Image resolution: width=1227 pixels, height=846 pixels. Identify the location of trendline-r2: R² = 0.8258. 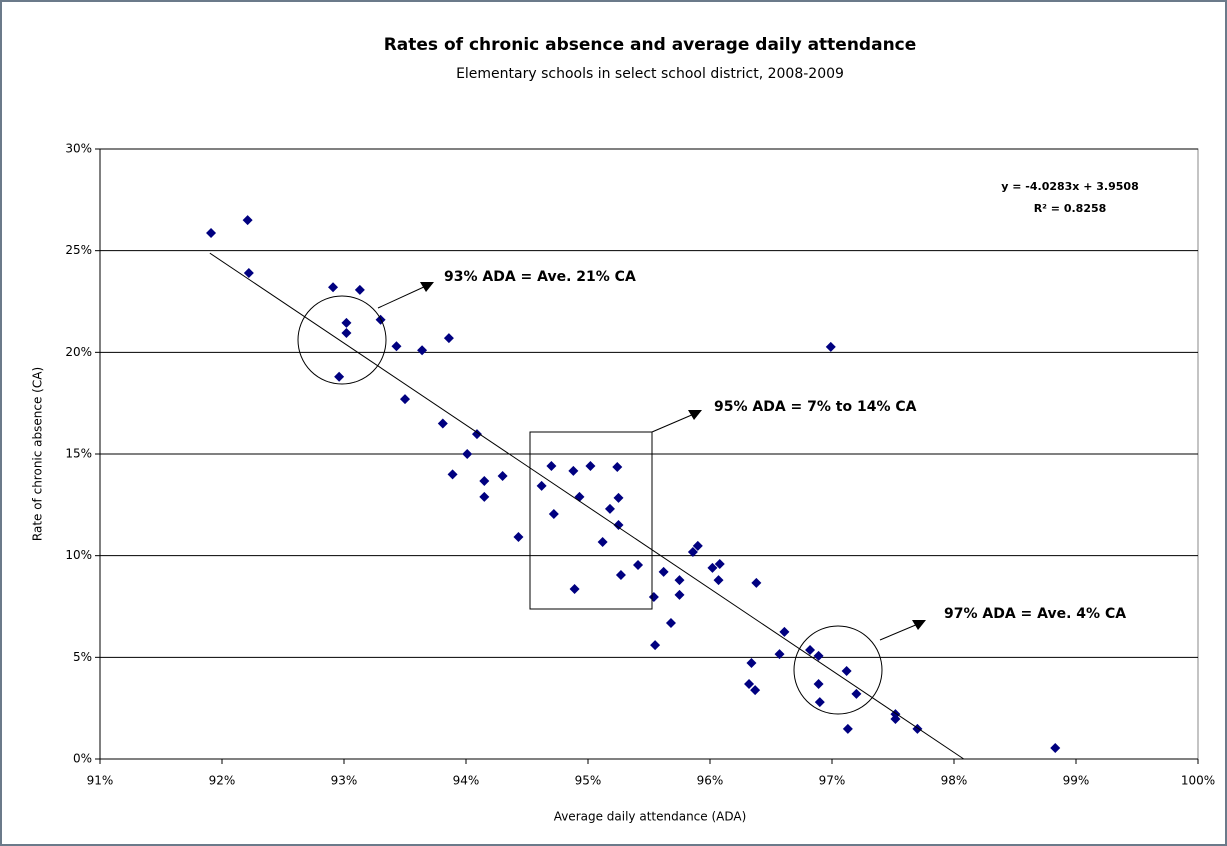
(1070, 208).